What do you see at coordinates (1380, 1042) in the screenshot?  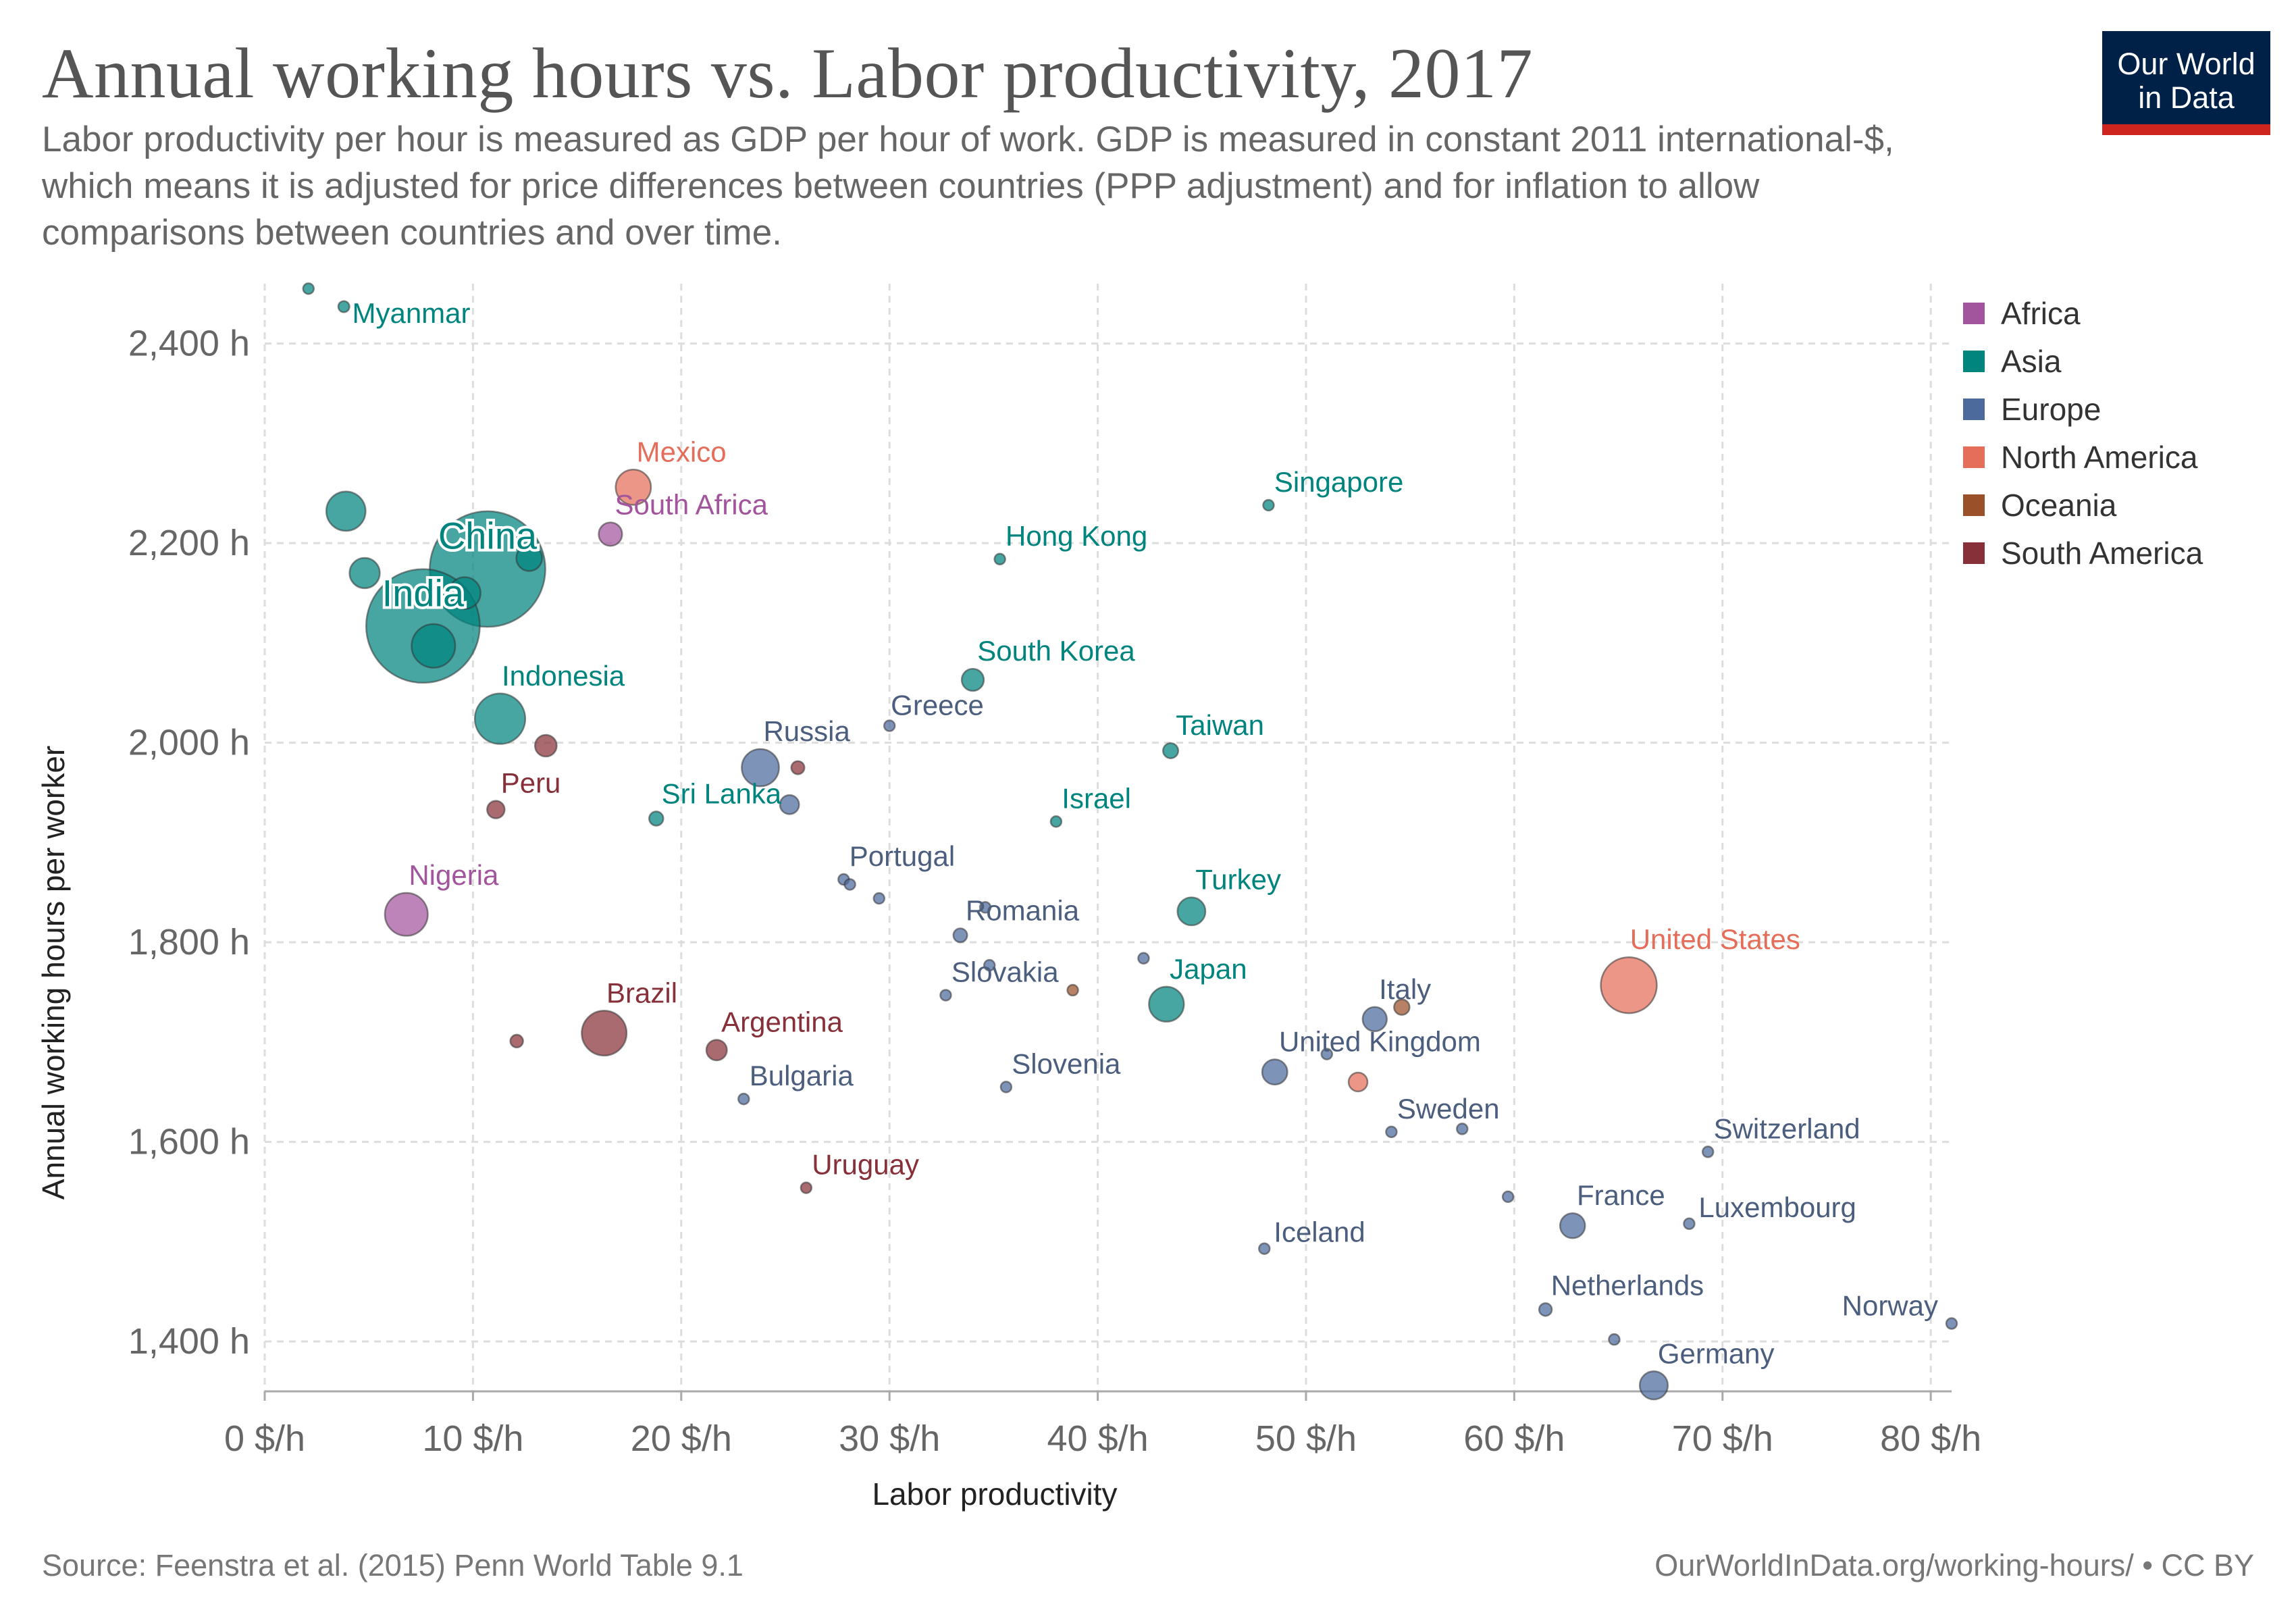 I see `label-united-kingdom: United Kingdom` at bounding box center [1380, 1042].